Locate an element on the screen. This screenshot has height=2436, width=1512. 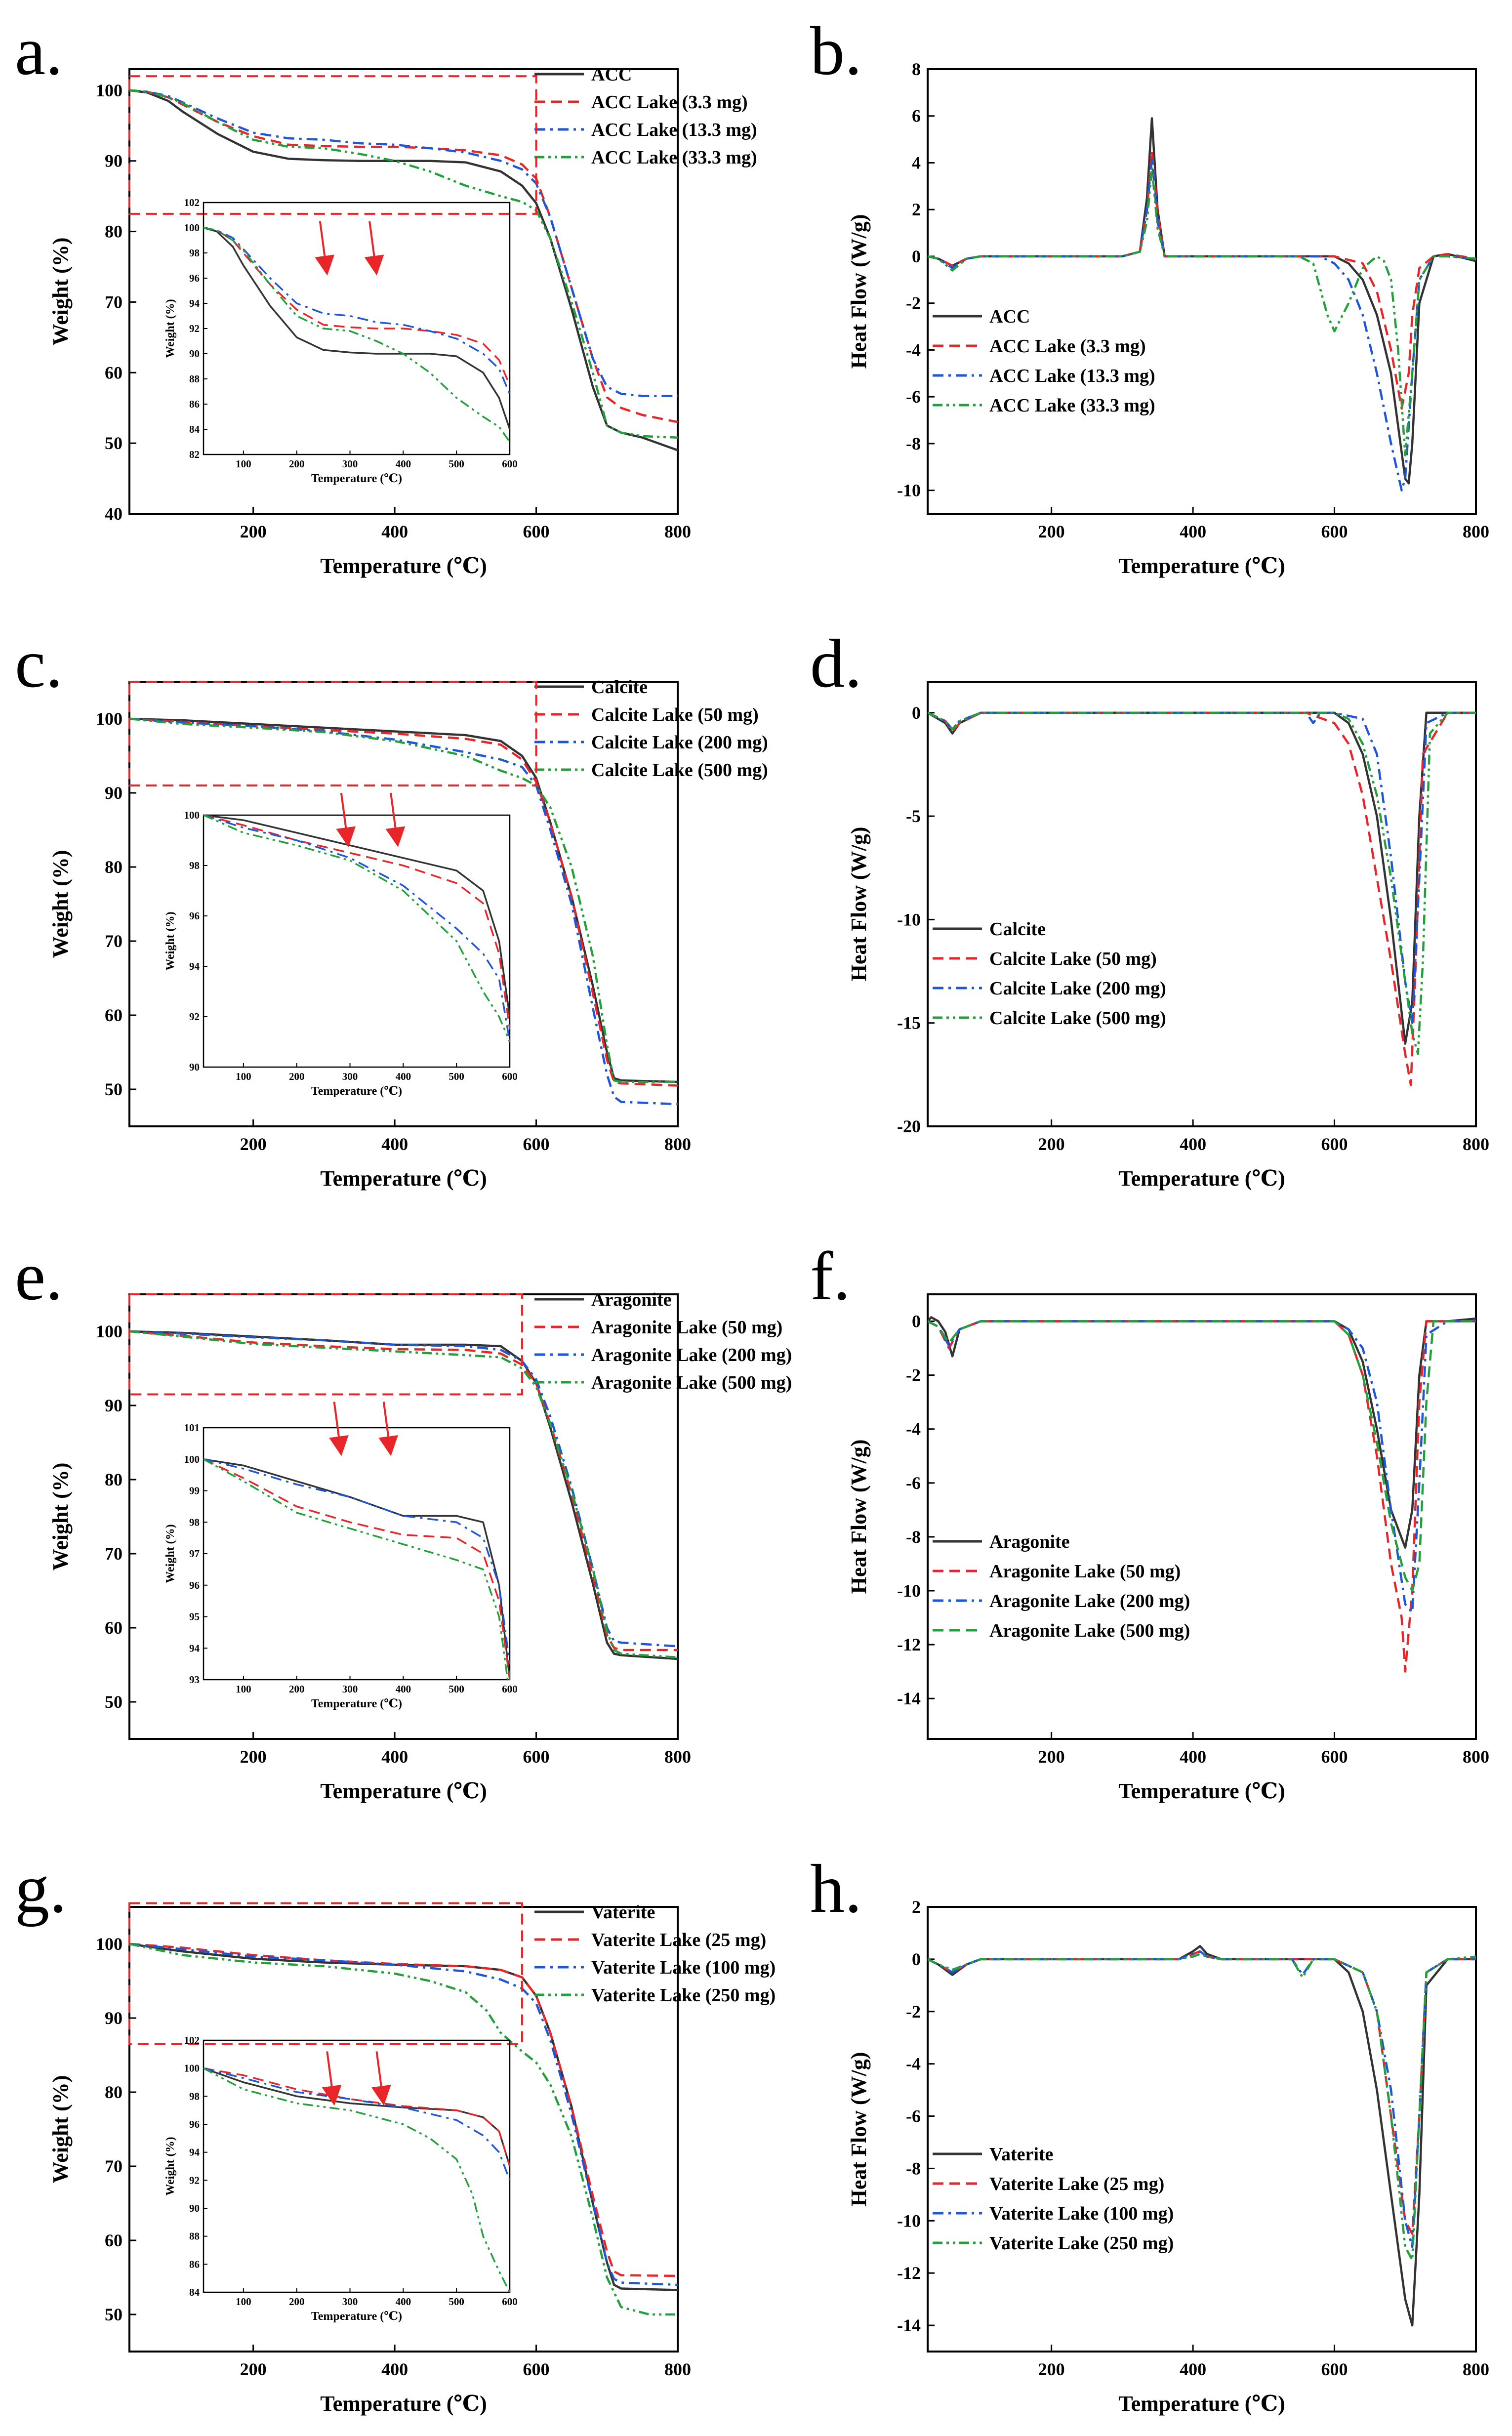
inset-y-tick-label: 97 is located at coordinates (194, 1554).